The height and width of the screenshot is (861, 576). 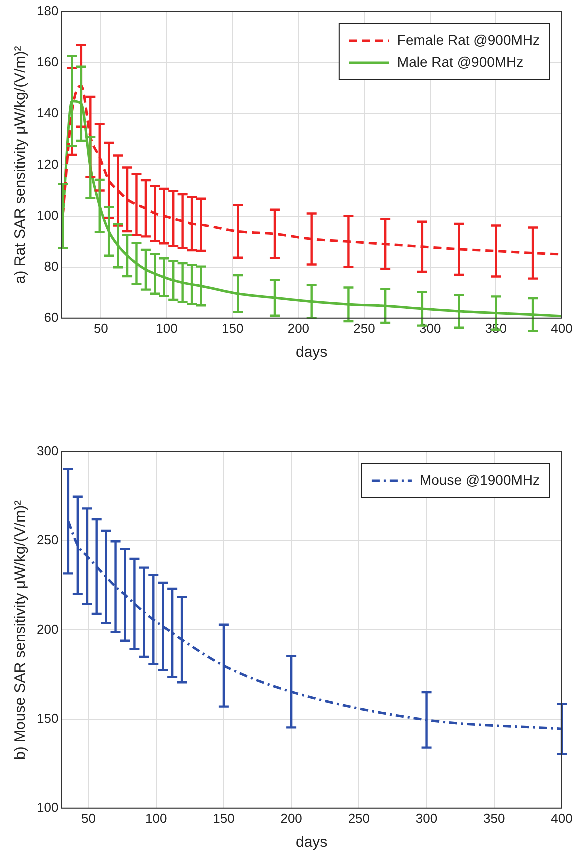 I want to click on y-tick-label: 140, so click(x=47, y=113).